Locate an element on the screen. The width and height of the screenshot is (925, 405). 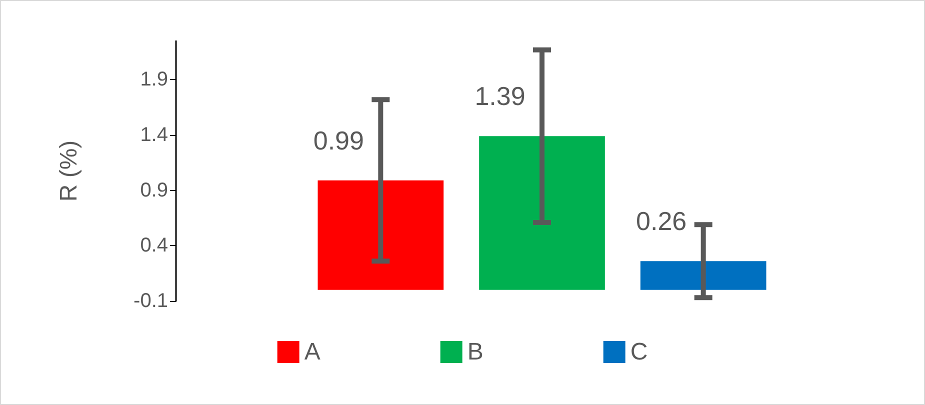
legend-label: A is located at coordinates (312, 352).